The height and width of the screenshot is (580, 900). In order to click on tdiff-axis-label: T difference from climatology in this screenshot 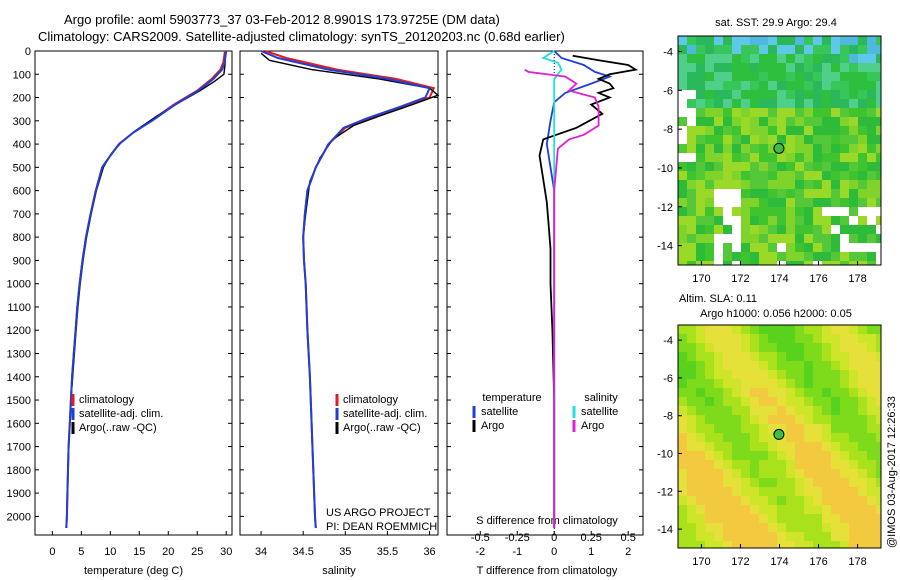, I will do `click(547, 571)`.